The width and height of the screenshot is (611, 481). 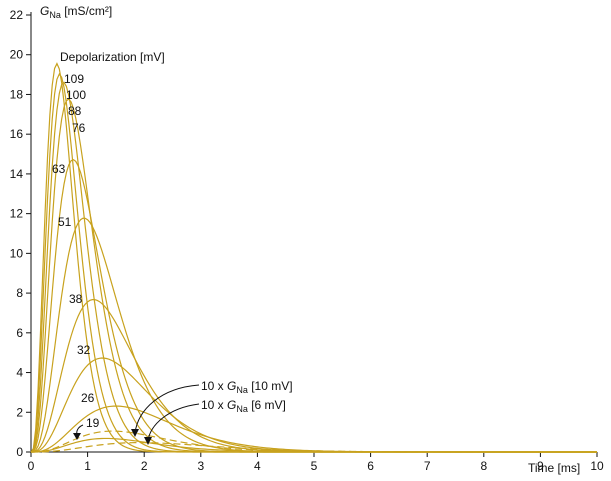 I want to click on x-axis-label: Time [ms], so click(x=554, y=468).